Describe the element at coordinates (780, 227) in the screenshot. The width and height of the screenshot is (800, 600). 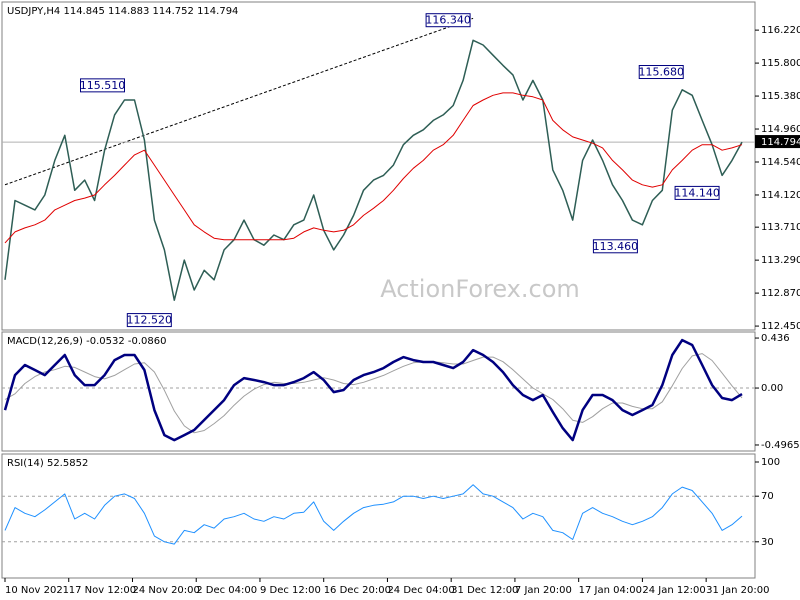
I see `y-tick-label: 113.710` at that location.